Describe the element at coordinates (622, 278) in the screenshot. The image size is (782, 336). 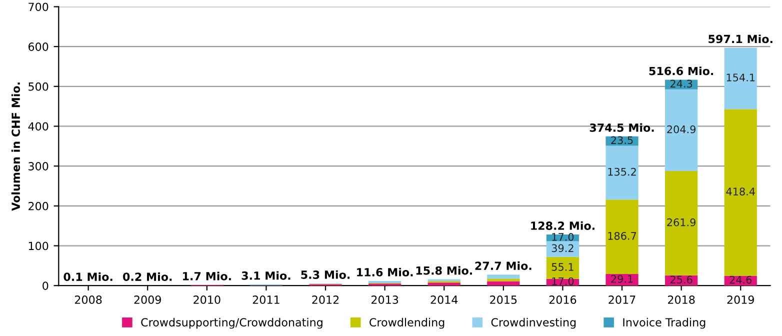
I see `data-label: 29.1` at that location.